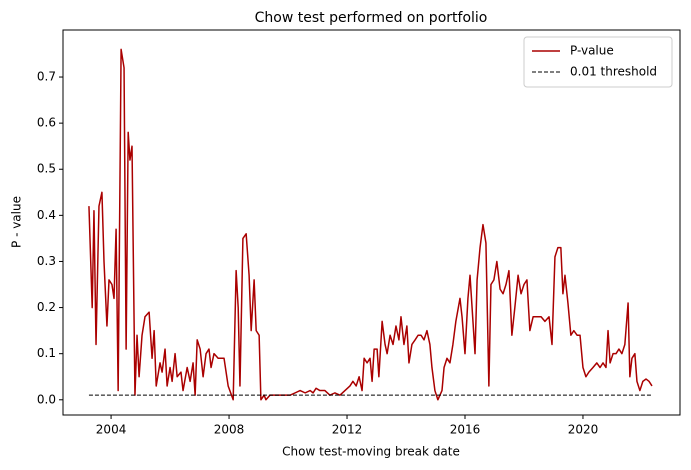 This screenshot has width=691, height=470. Describe the element at coordinates (371, 18) in the screenshot. I see `chart-title: Chow test performed on portfolio` at that location.